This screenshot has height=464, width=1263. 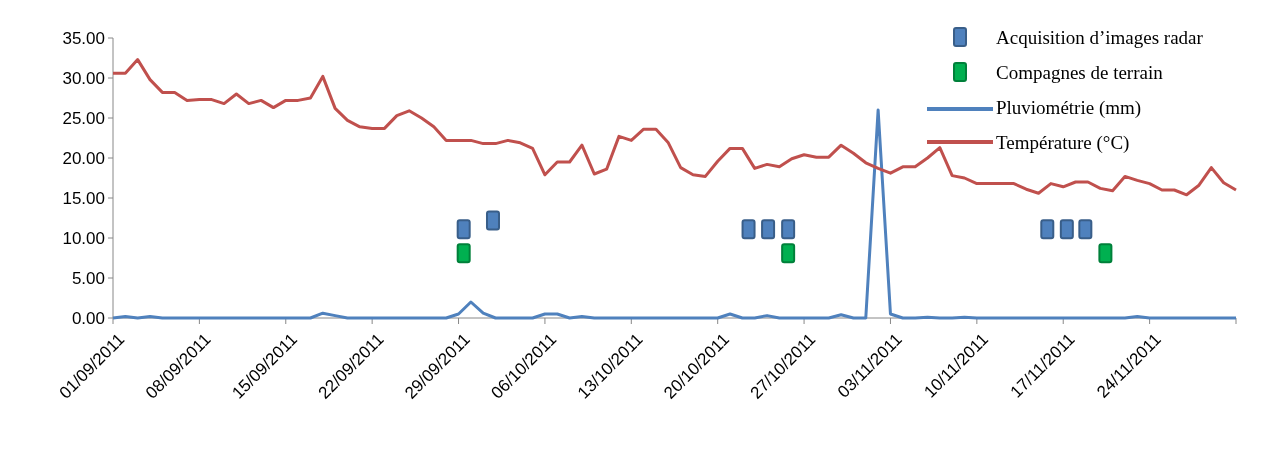 I want to click on y-tick-label: 20.00, so click(x=83, y=158).